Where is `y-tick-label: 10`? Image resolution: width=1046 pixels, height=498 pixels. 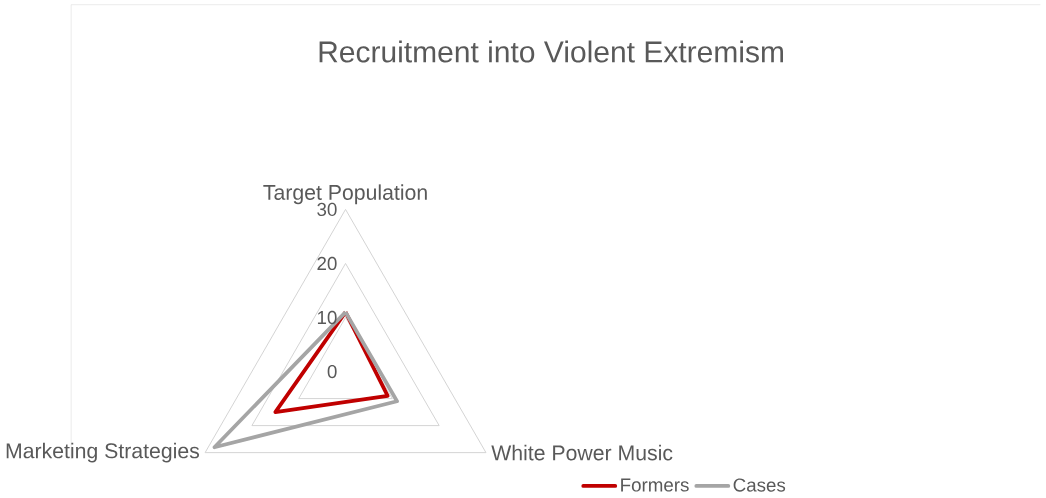 y-tick-label: 10 is located at coordinates (327, 317).